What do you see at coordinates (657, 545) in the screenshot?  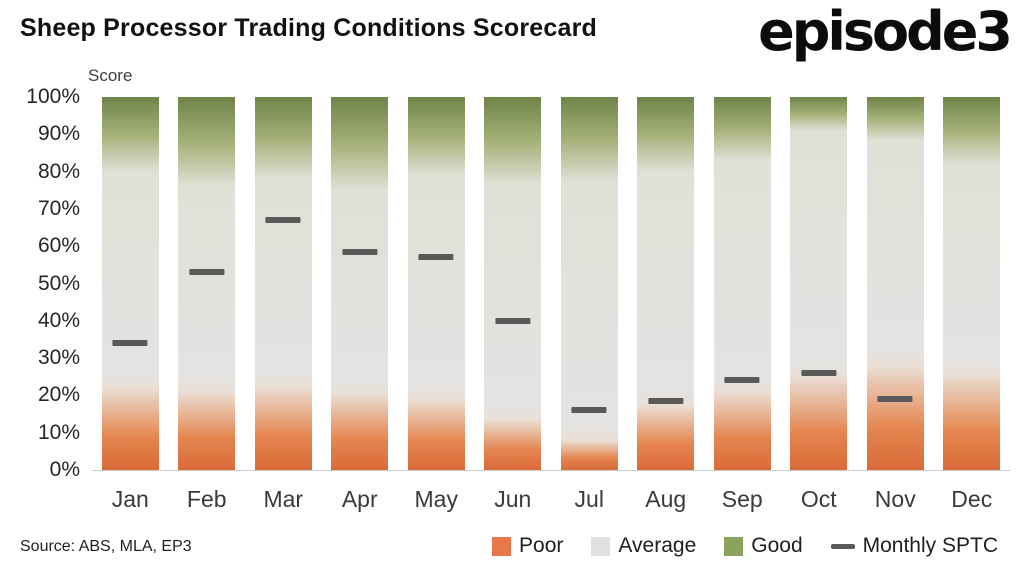 I see `legend-label: Average` at bounding box center [657, 545].